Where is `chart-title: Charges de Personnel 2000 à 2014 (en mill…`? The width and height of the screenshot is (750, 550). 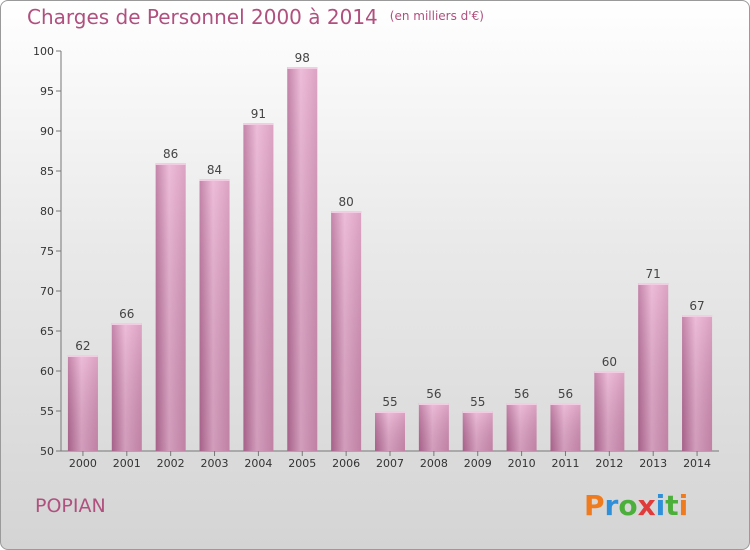
chart-title: Charges de Personnel 2000 à 2014 (en mill… is located at coordinates (255, 17).